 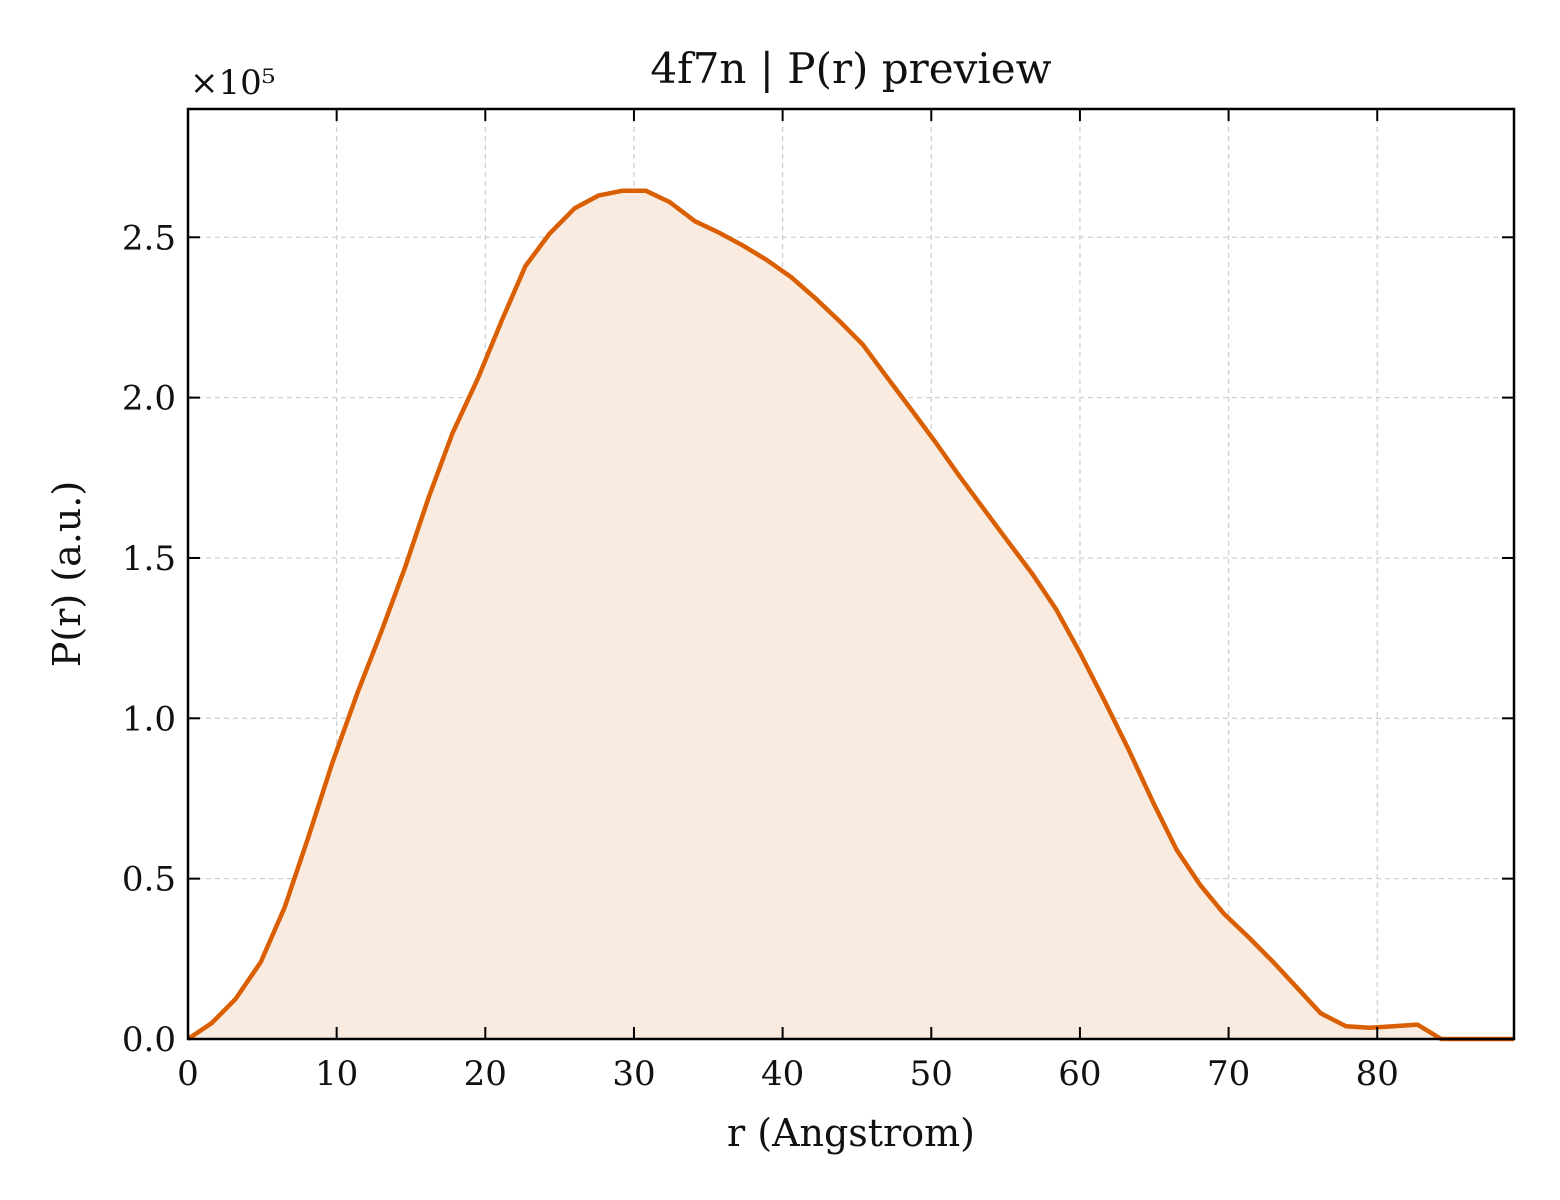 What do you see at coordinates (67, 574) in the screenshot?
I see `y-axis-label: P(r) (a.u.)` at bounding box center [67, 574].